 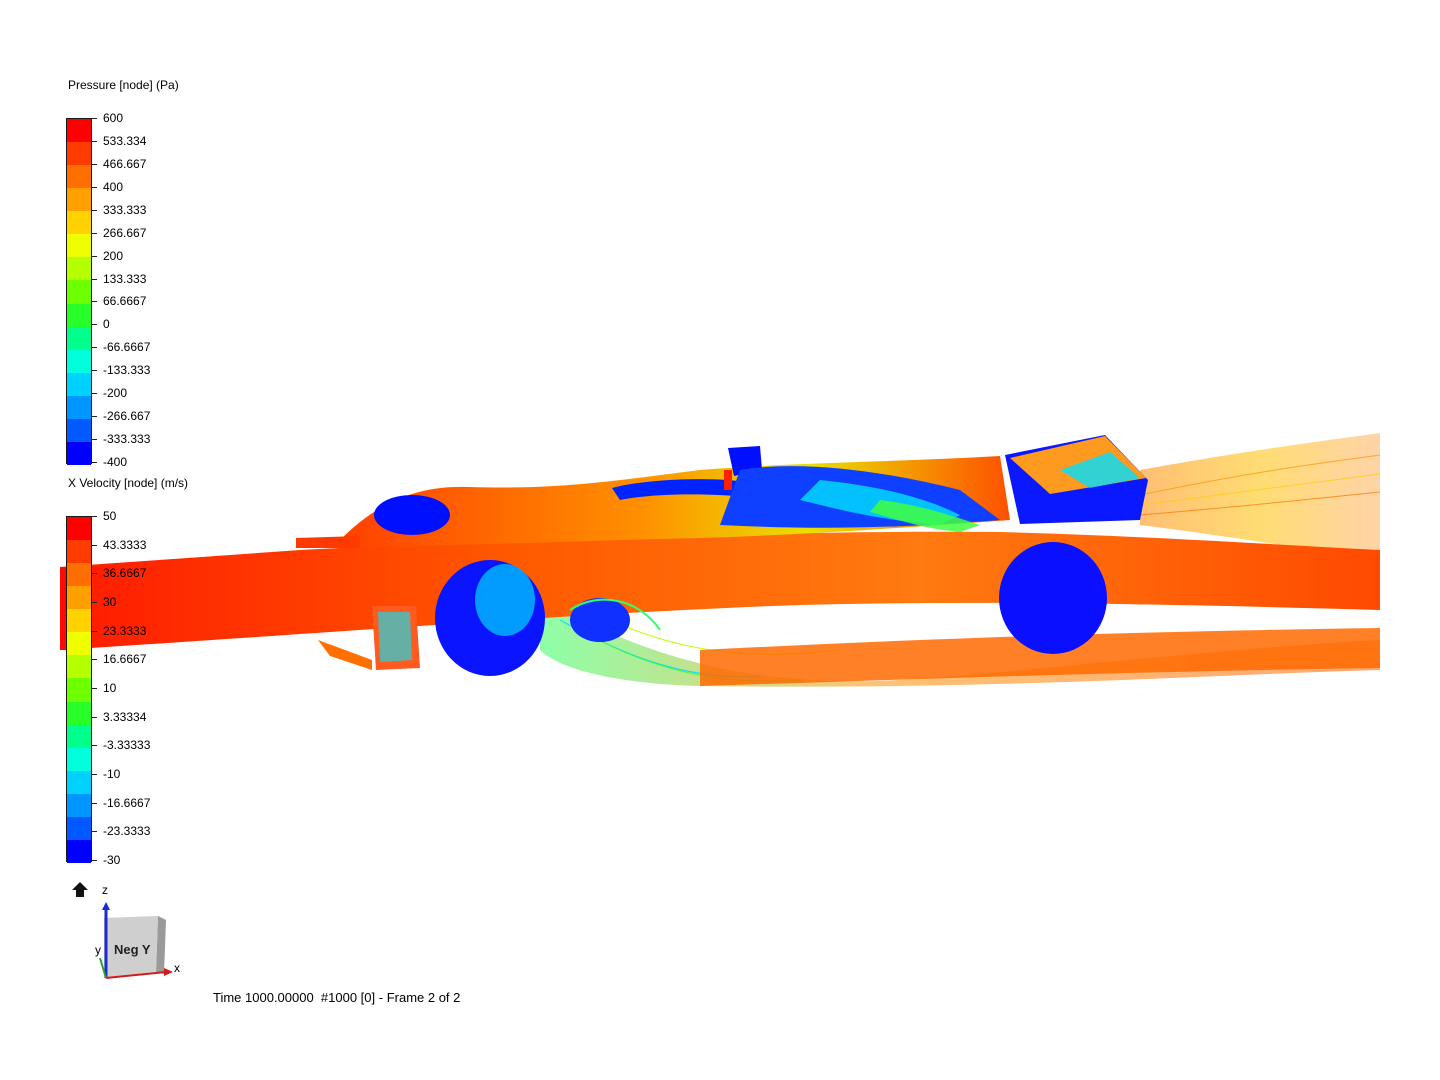 I want to click on tick-label: 266.667, so click(x=125, y=232).